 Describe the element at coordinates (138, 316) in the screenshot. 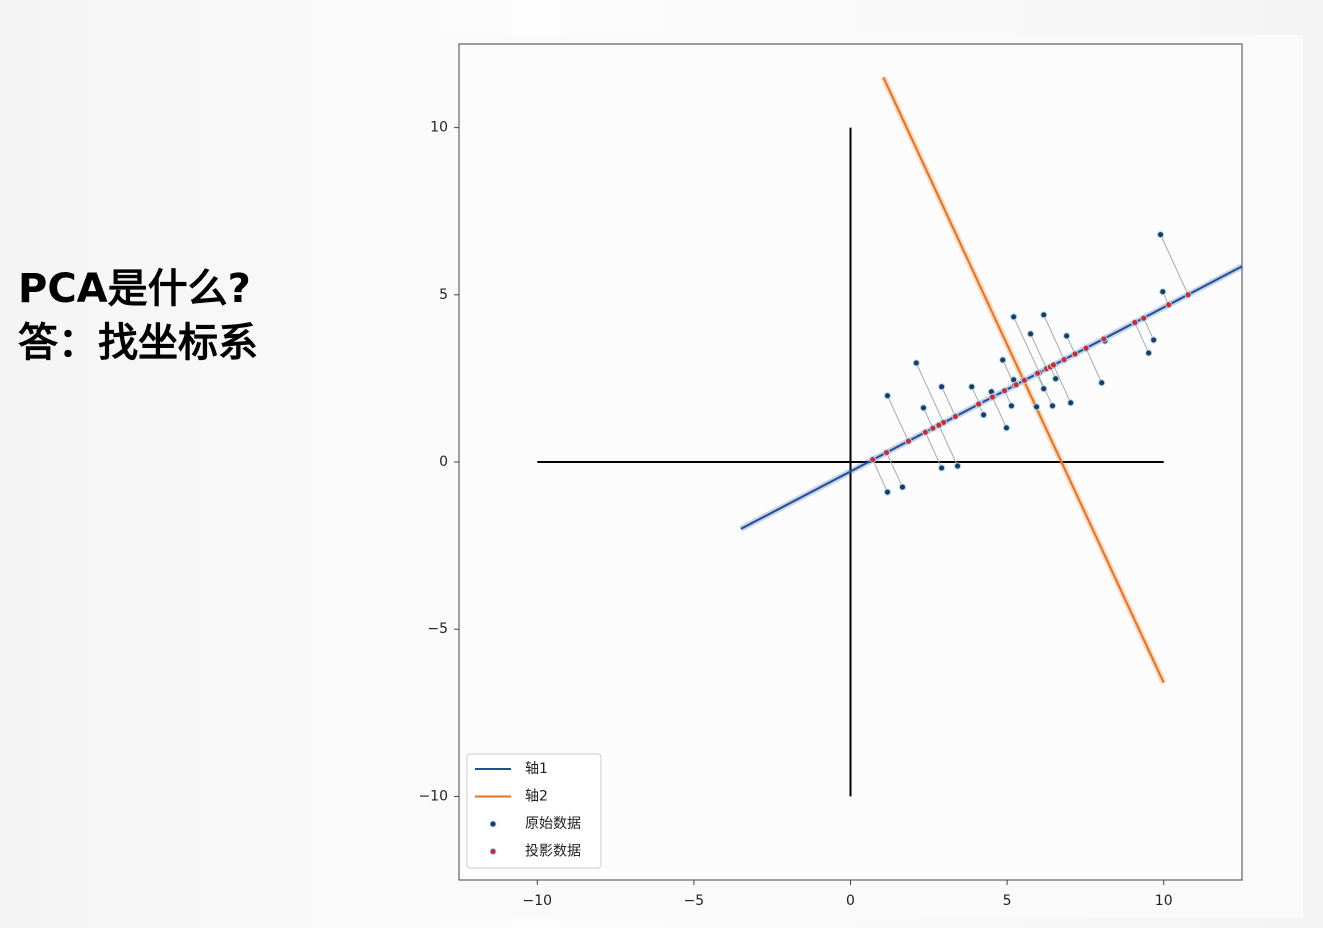

I see `slide-text: PCA是什么? 答：找坐标系` at that location.